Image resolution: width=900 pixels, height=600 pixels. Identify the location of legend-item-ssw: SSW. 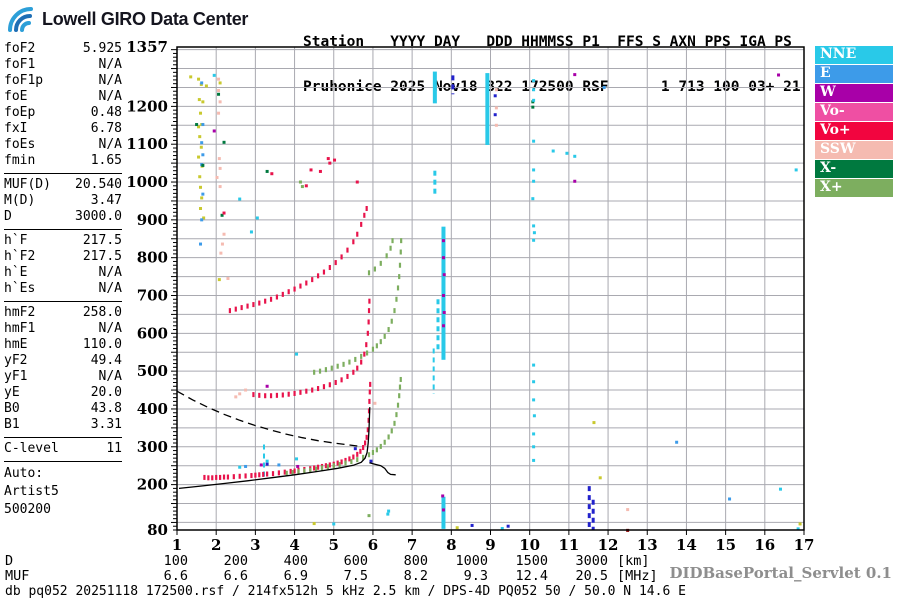
(854, 150).